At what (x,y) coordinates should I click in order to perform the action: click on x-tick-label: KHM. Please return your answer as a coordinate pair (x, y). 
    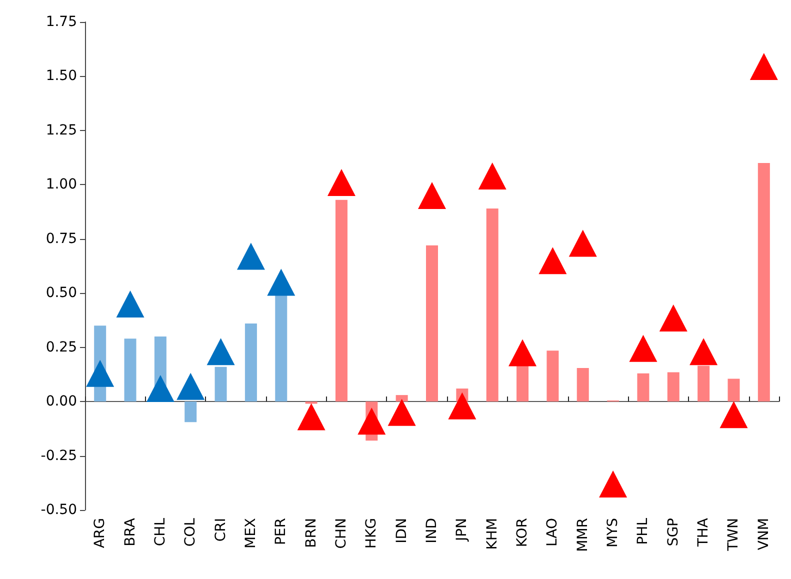
    Looking at the image, I should click on (492, 534).